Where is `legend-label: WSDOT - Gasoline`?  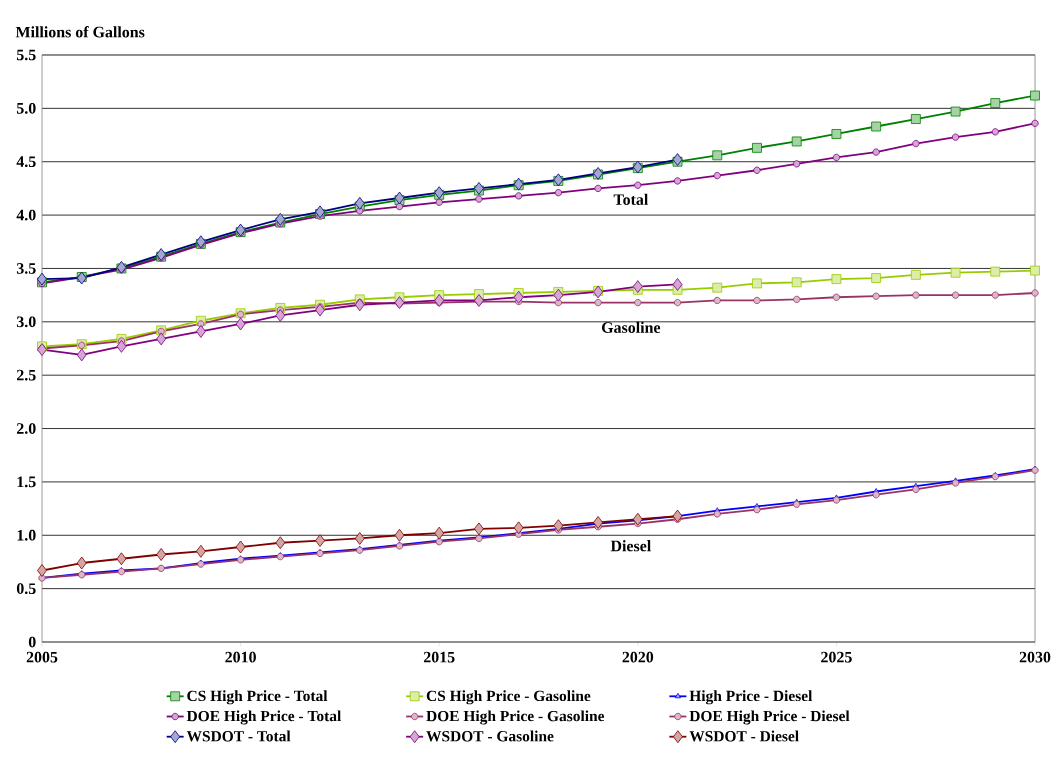 legend-label: WSDOT - Gasoline is located at coordinates (490, 736).